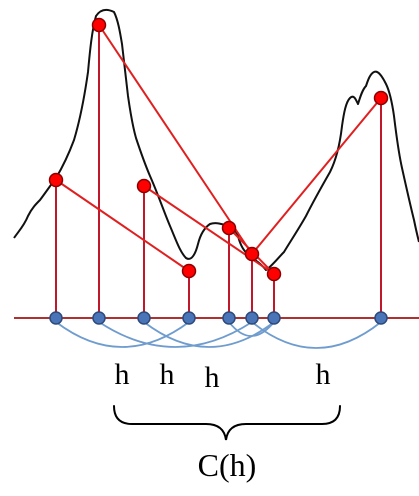  I want to click on grouping-brace, so click(227, 423).